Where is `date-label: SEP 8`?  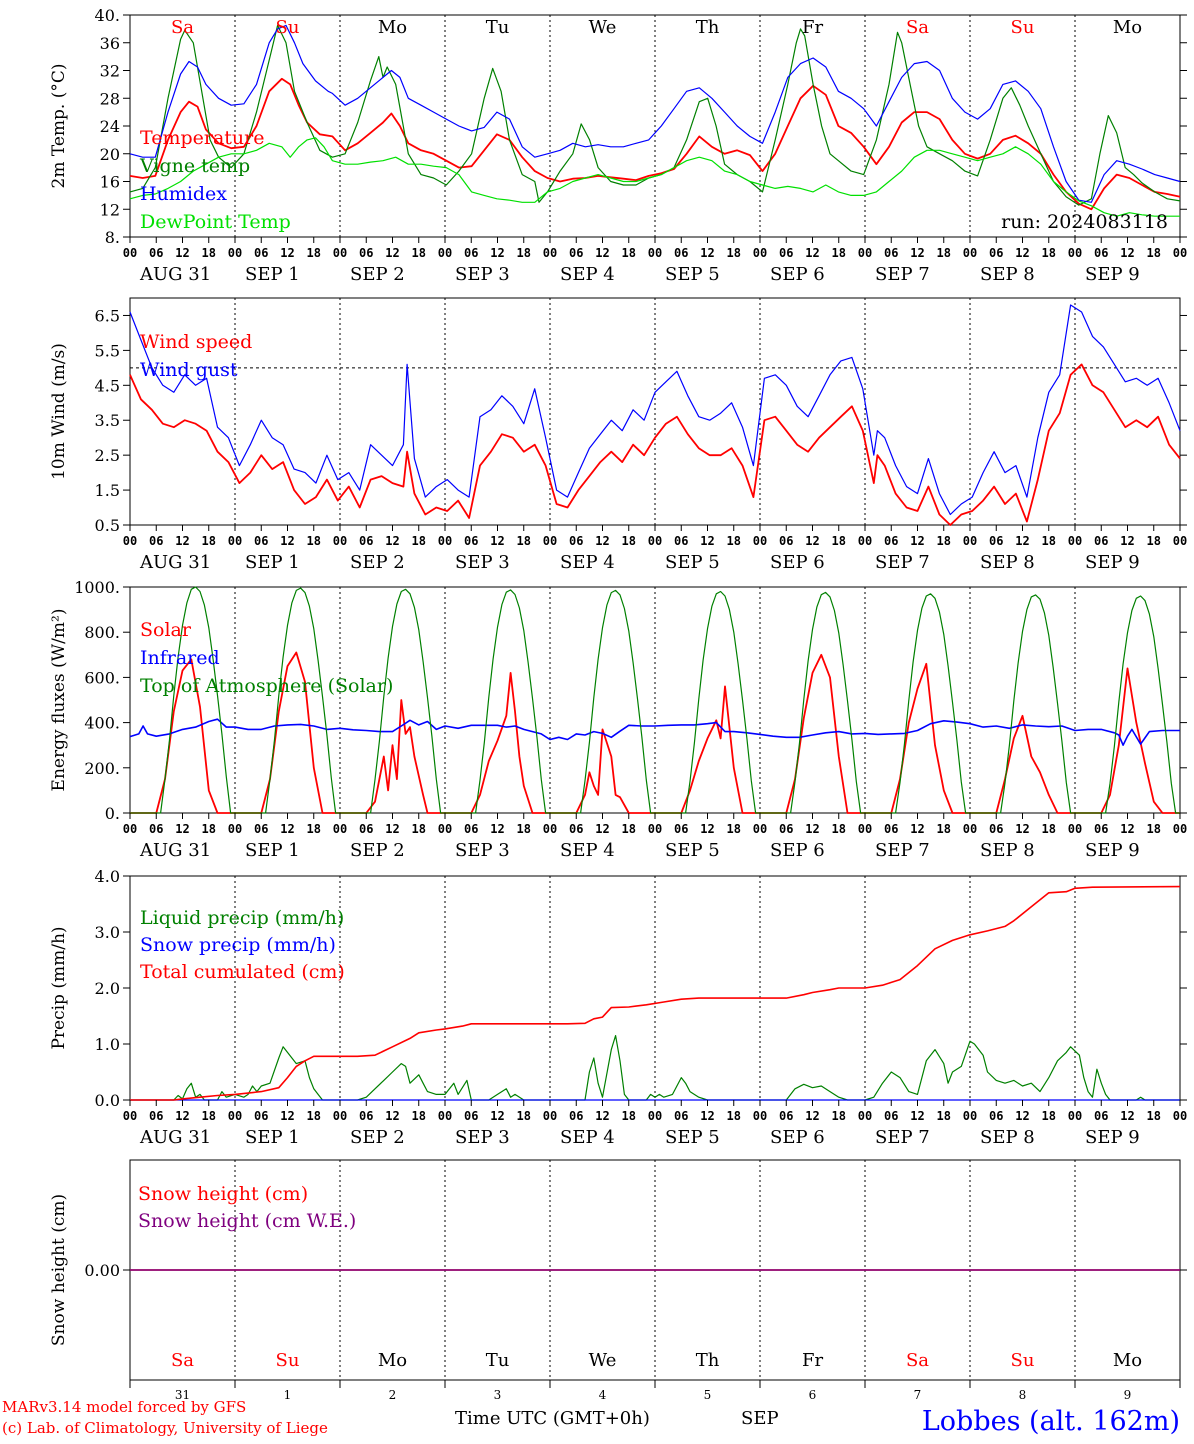
date-label: SEP 8 is located at coordinates (1007, 1137).